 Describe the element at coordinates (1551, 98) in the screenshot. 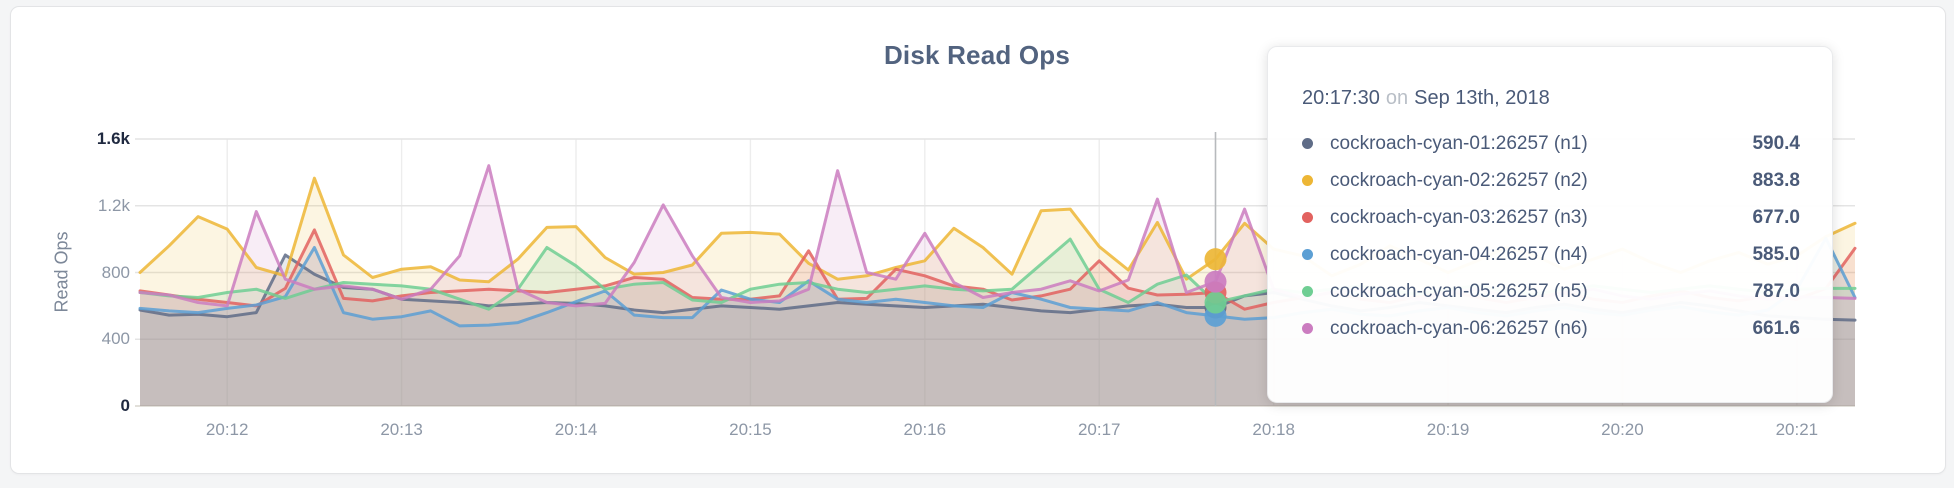

I see `tooltip-header: 20:17:30 on Sep 13th, 2018` at that location.